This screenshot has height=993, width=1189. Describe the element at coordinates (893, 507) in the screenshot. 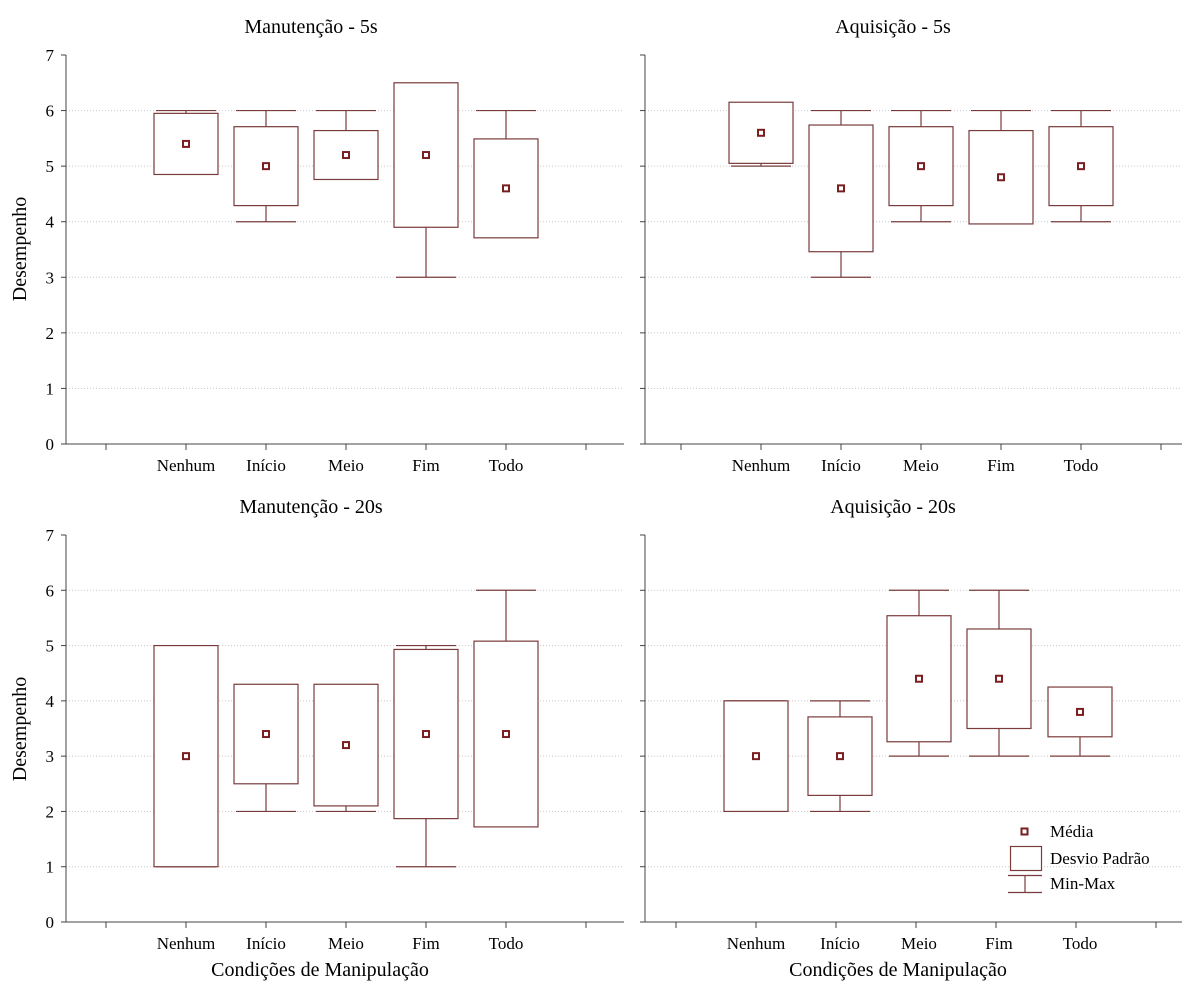

I see `panel-title-aquisicao-20s: Aquisição - 20s` at that location.